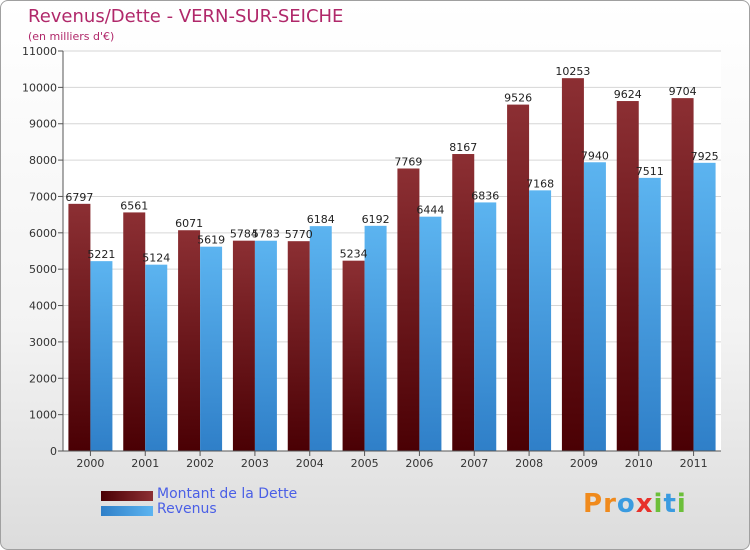 Image resolution: width=750 pixels, height=550 pixels. Describe the element at coordinates (310, 463) in the screenshot. I see `x-tick-label: 2004` at that location.